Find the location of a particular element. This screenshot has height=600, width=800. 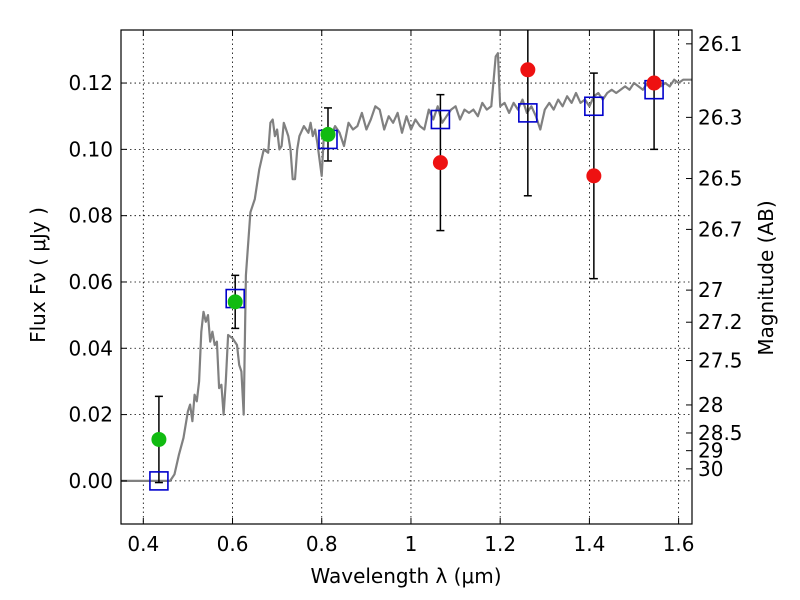

y-tick-label: 0.04 is located at coordinates (90, 348).